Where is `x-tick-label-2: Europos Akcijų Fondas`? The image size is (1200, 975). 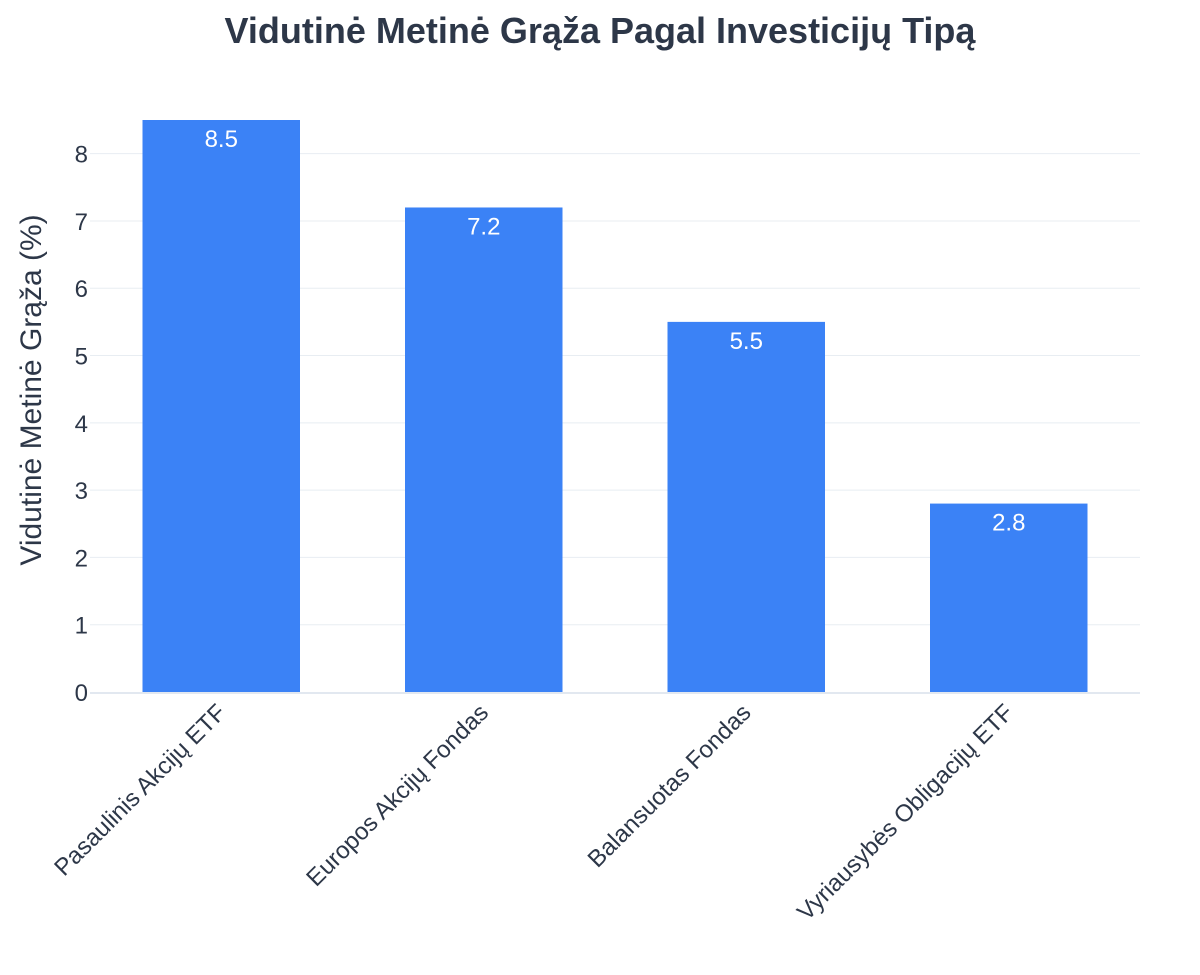 x-tick-label-2: Europos Akcijų Fondas is located at coordinates (397, 795).